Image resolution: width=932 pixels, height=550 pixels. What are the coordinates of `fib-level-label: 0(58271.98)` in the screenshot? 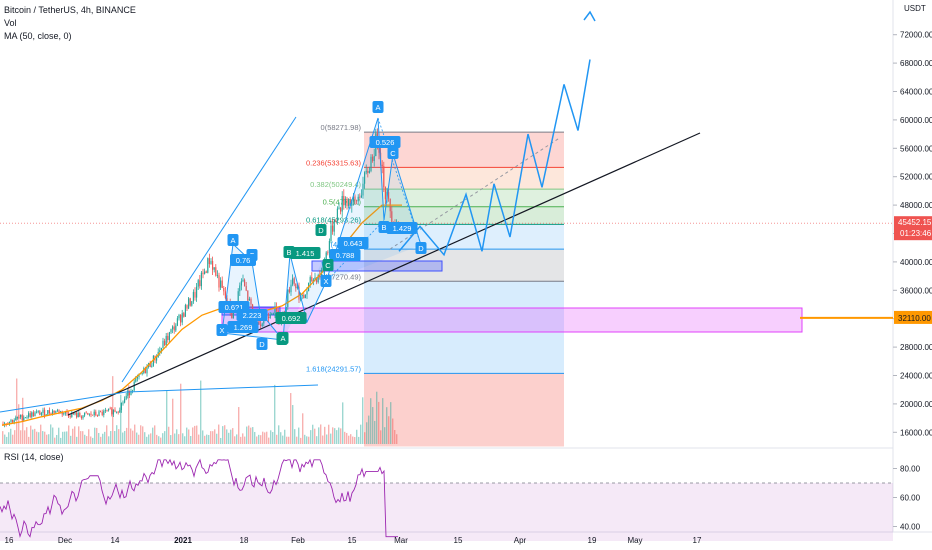 It's located at (341, 127).